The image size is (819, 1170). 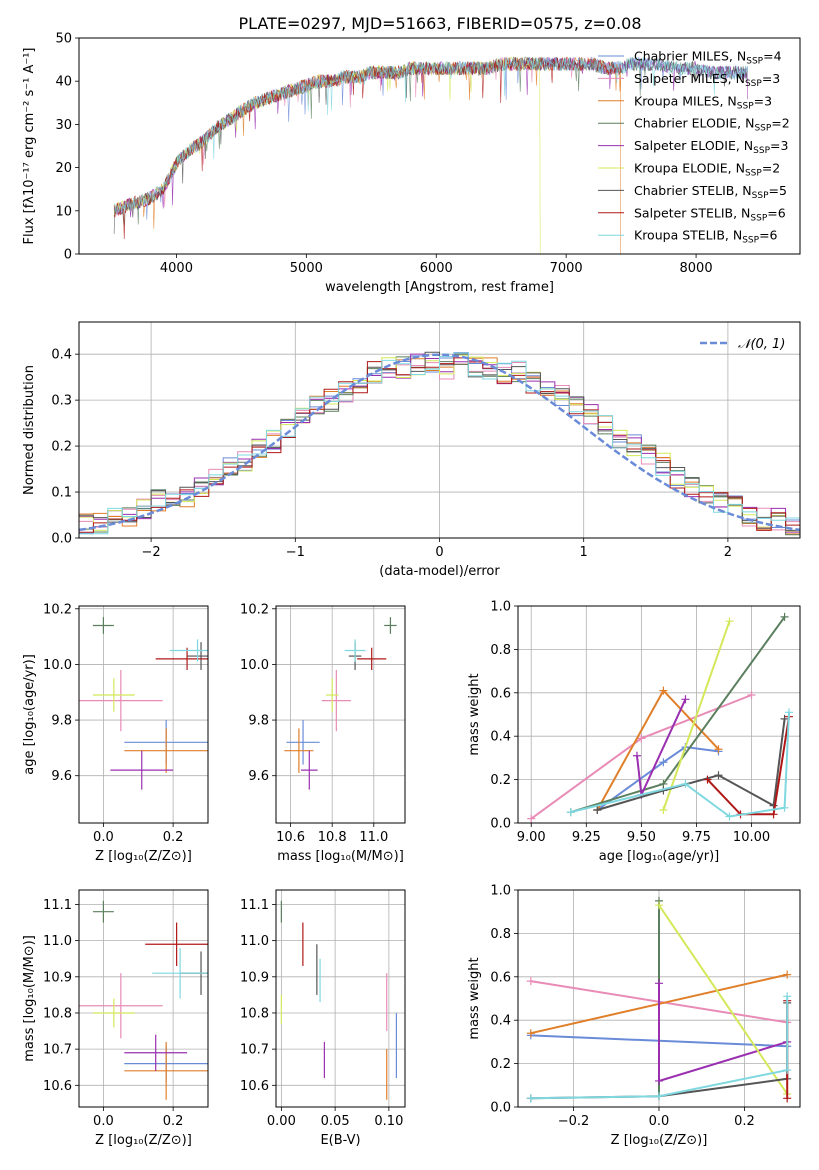 I want to click on y-axis-label: Flux [fλ10⁻¹⁷ erg cm⁻² s⁻¹ A⁻¹], so click(x=29, y=146).